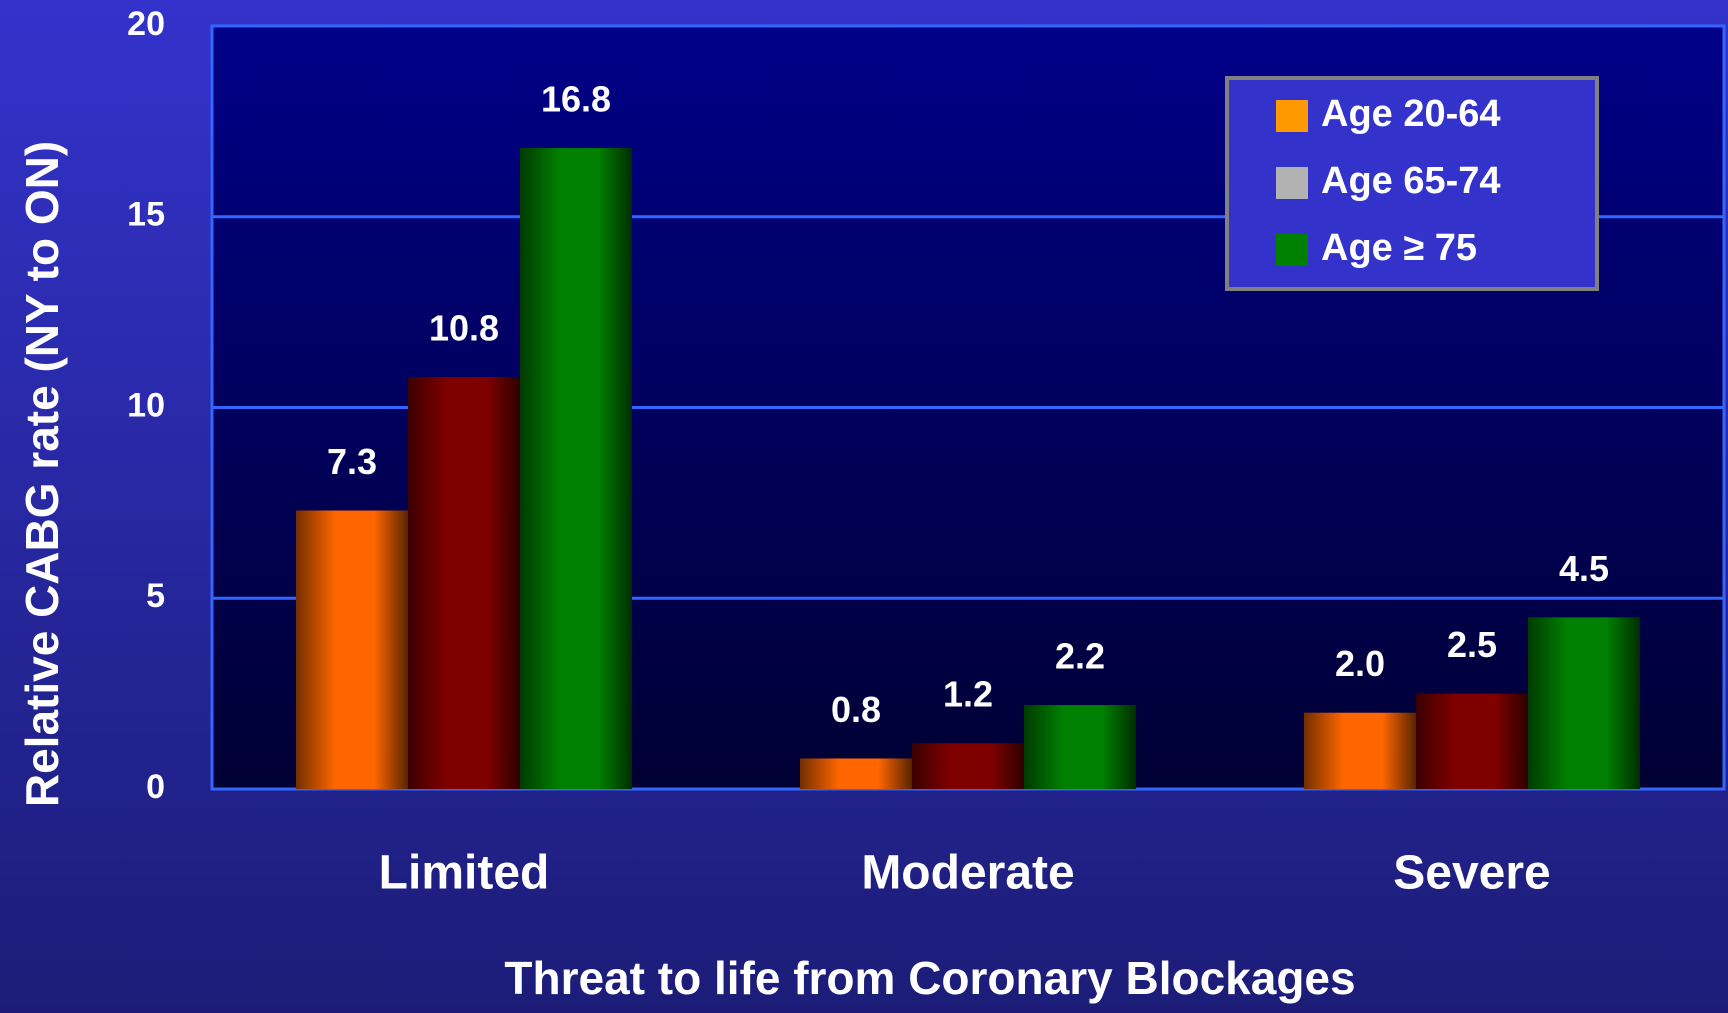 The image size is (1728, 1013). I want to click on data-label: 4.5, so click(1584, 568).